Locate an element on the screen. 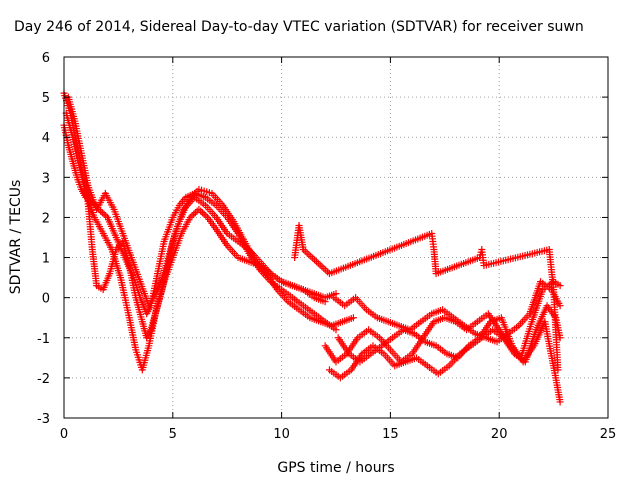  y-tick-label: -3 is located at coordinates (43, 419).